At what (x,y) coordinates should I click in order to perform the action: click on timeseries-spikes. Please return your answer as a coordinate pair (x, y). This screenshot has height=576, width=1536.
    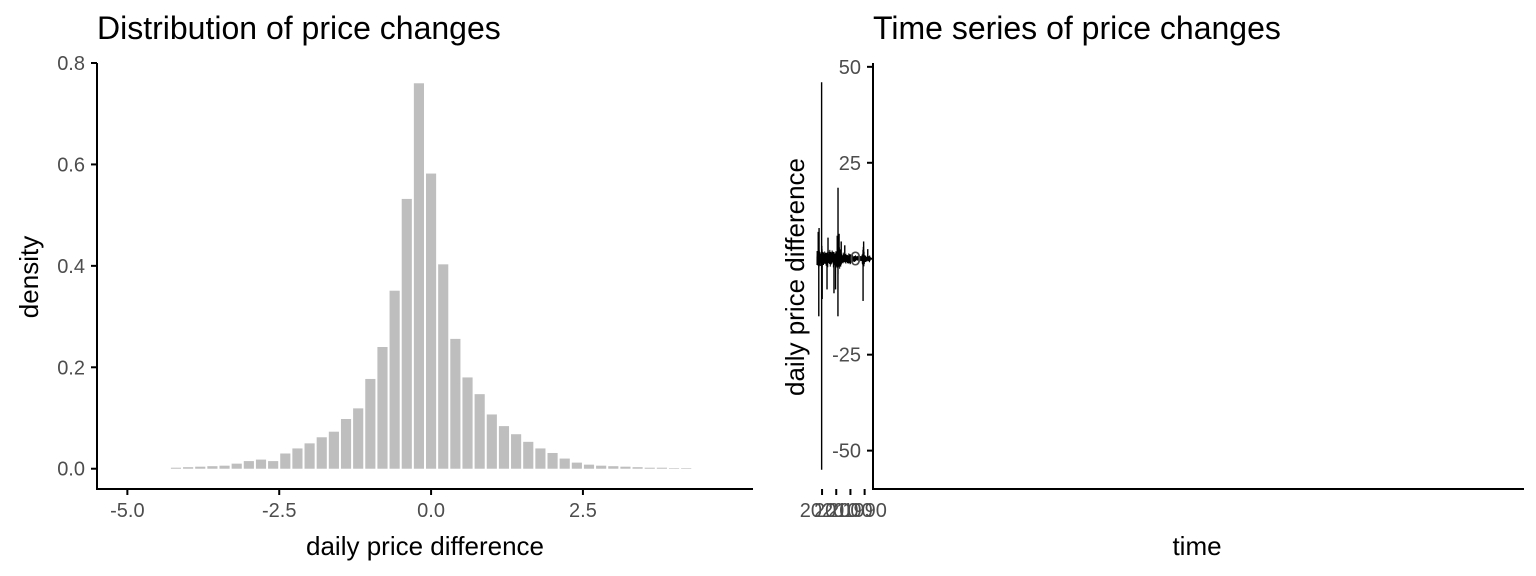
    Looking at the image, I should click on (843, 276).